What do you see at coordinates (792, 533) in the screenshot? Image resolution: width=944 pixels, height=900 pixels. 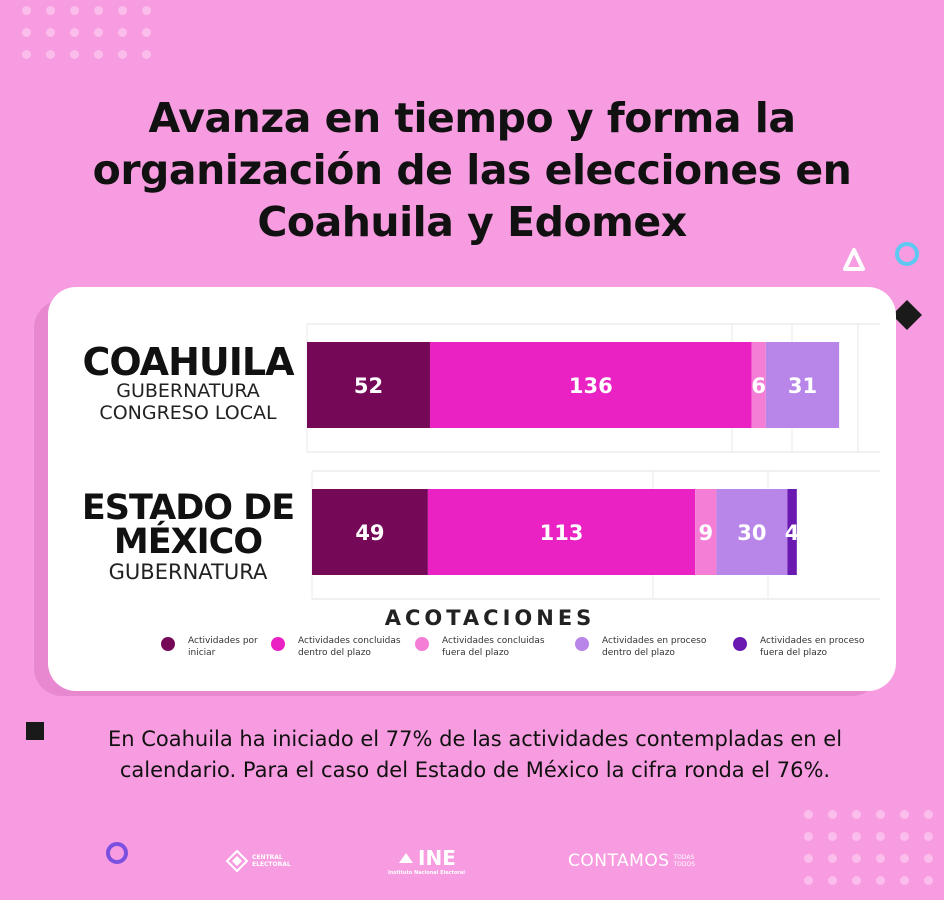 I see `data-label: 4` at bounding box center [792, 533].